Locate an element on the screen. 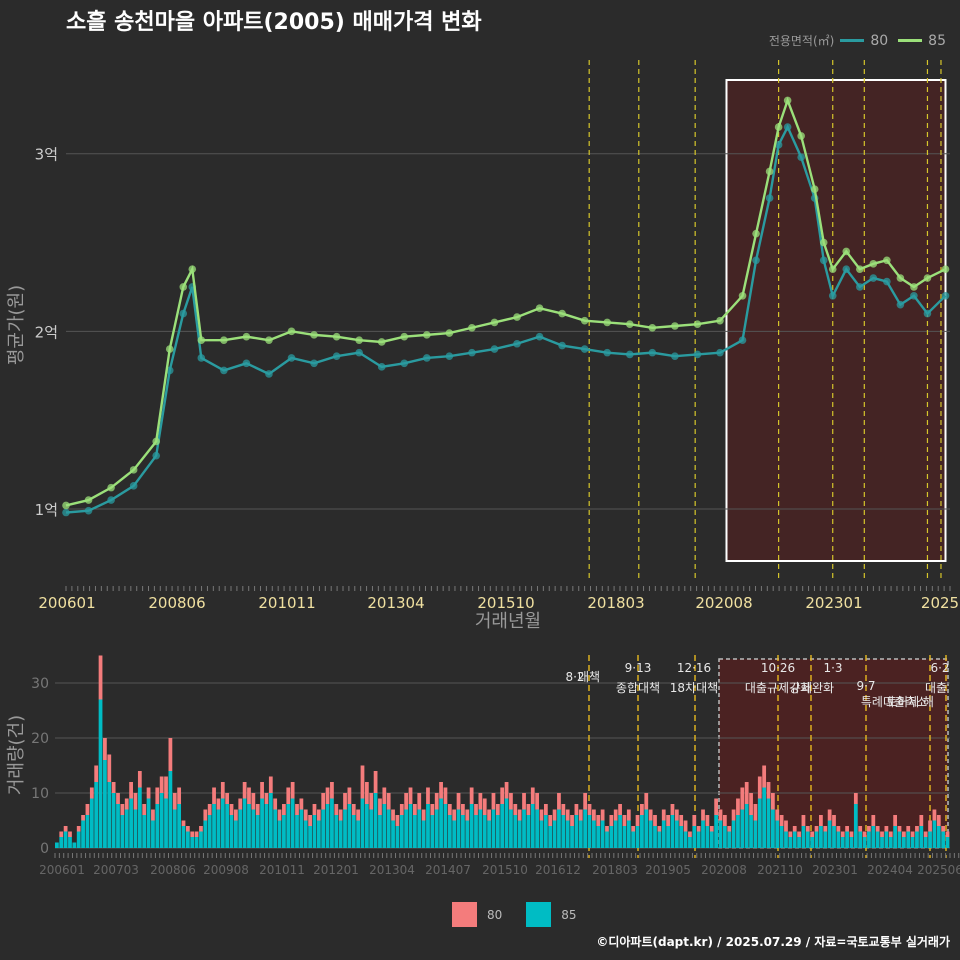  bar-x-tick-label-0: 200601 is located at coordinates (62, 870).